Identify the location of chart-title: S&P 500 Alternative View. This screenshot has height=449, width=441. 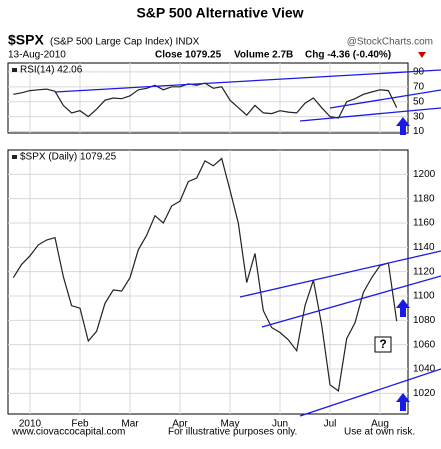
(219, 13).